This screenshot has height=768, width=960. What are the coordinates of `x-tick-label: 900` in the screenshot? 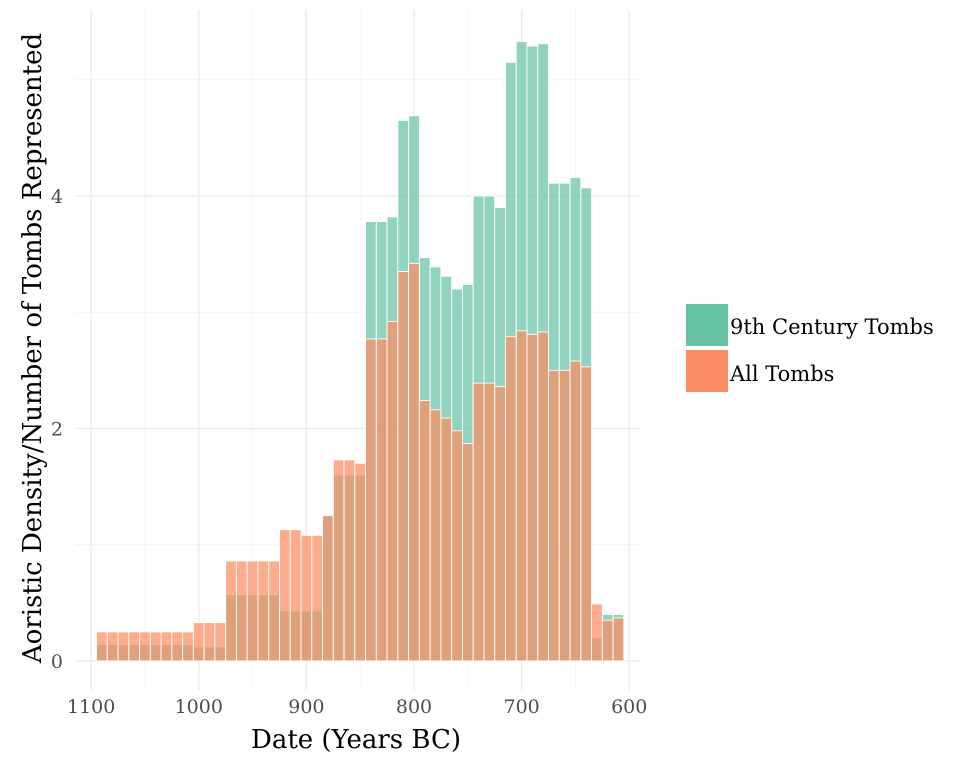 It's located at (306, 707).